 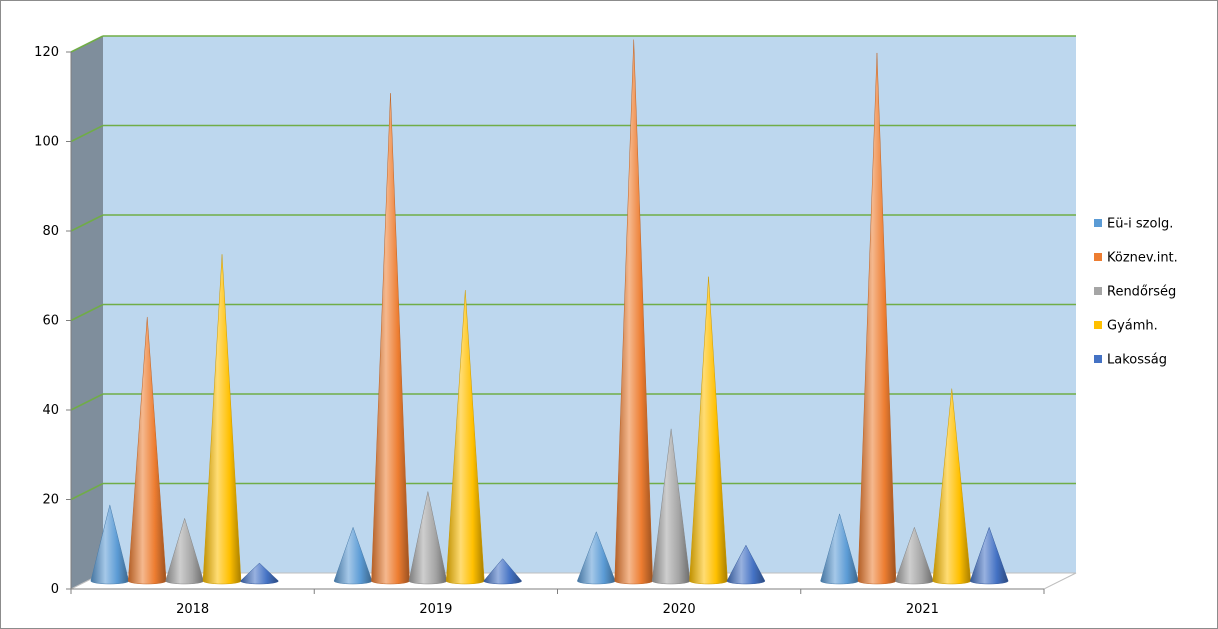 What do you see at coordinates (557, 602) in the screenshot?
I see `x-axis: 2018 2019 2020 2021` at bounding box center [557, 602].